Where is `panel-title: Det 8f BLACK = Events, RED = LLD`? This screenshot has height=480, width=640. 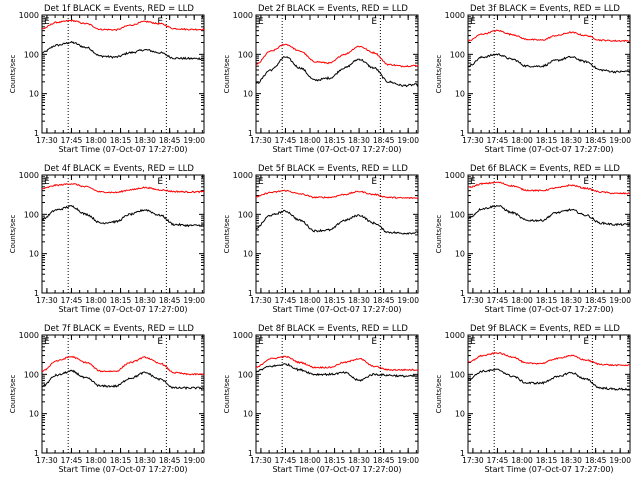 panel-title: Det 8f BLACK = Events, RED = LLD is located at coordinates (333, 329).